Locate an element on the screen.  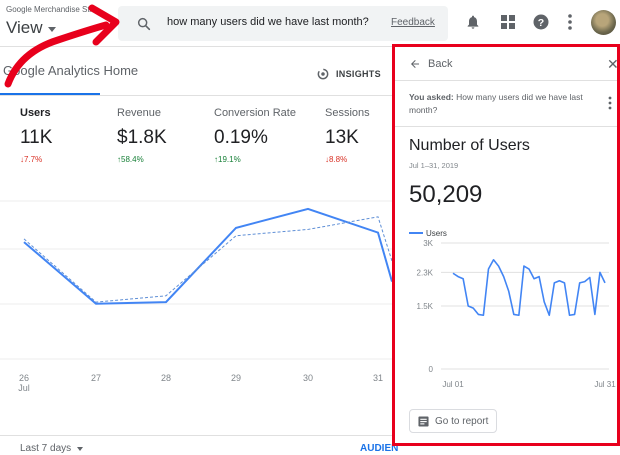
close-icon: ✕ is located at coordinates (613, 64).